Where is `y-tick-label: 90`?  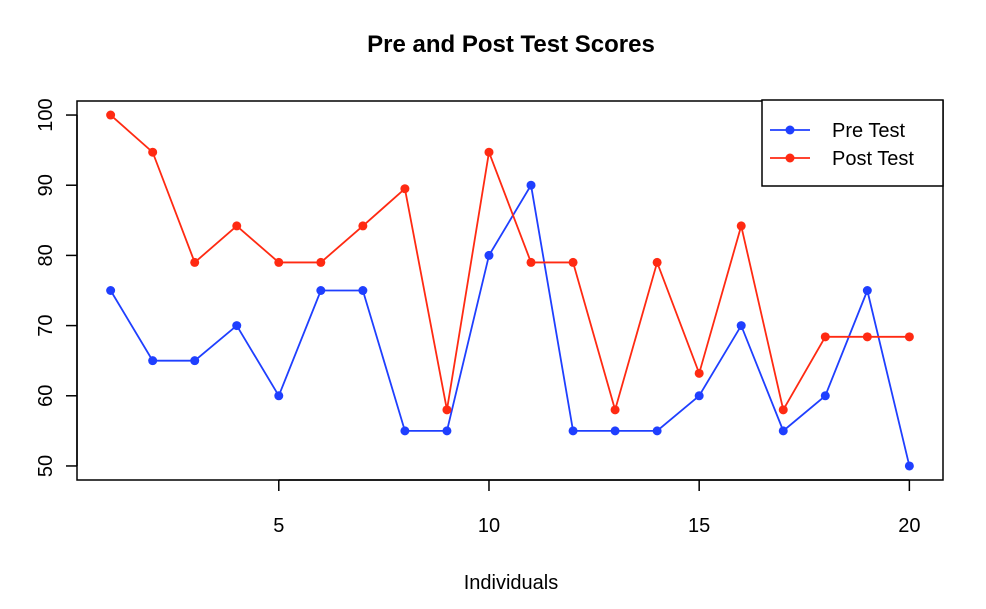
y-tick-label: 90 is located at coordinates (46, 185).